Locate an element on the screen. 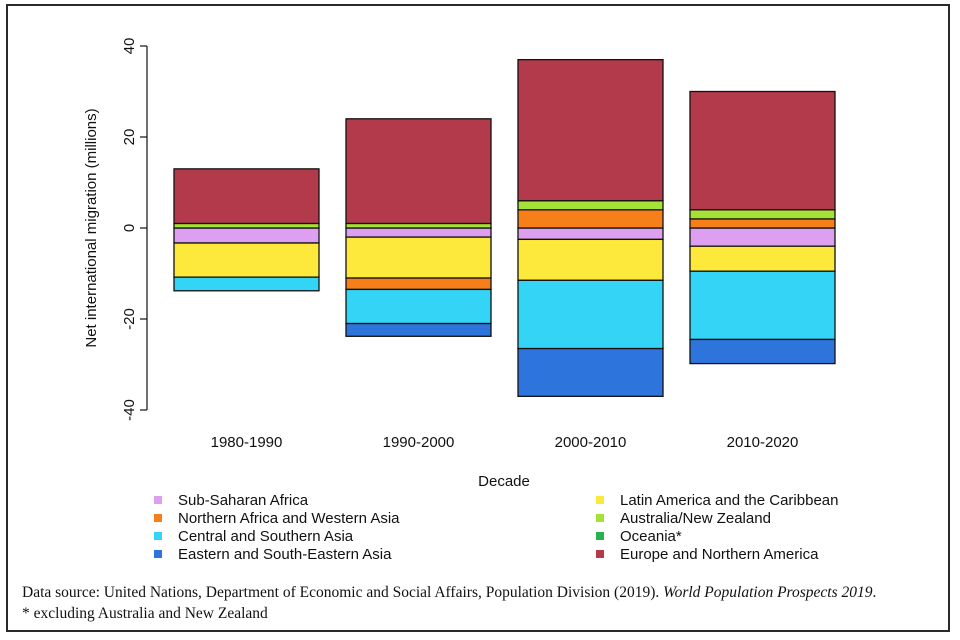 This screenshot has height=640, width=960. y-tick-label: 0 is located at coordinates (129, 228).